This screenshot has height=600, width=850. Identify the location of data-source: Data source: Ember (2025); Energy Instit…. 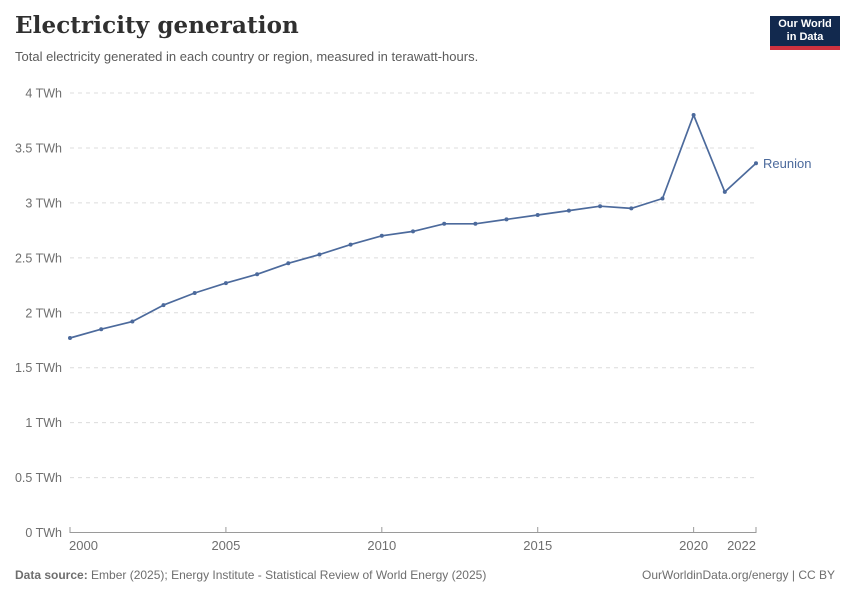
(250, 575).